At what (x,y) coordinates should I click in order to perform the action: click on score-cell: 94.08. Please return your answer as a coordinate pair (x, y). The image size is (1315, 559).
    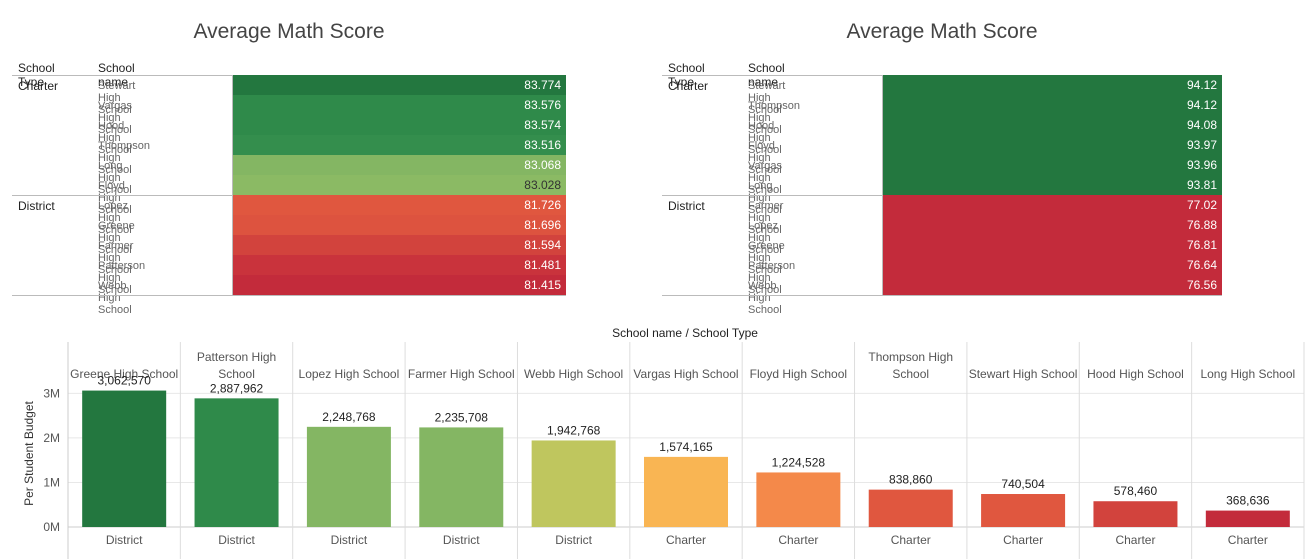
    Looking at the image, I should click on (1052, 125).